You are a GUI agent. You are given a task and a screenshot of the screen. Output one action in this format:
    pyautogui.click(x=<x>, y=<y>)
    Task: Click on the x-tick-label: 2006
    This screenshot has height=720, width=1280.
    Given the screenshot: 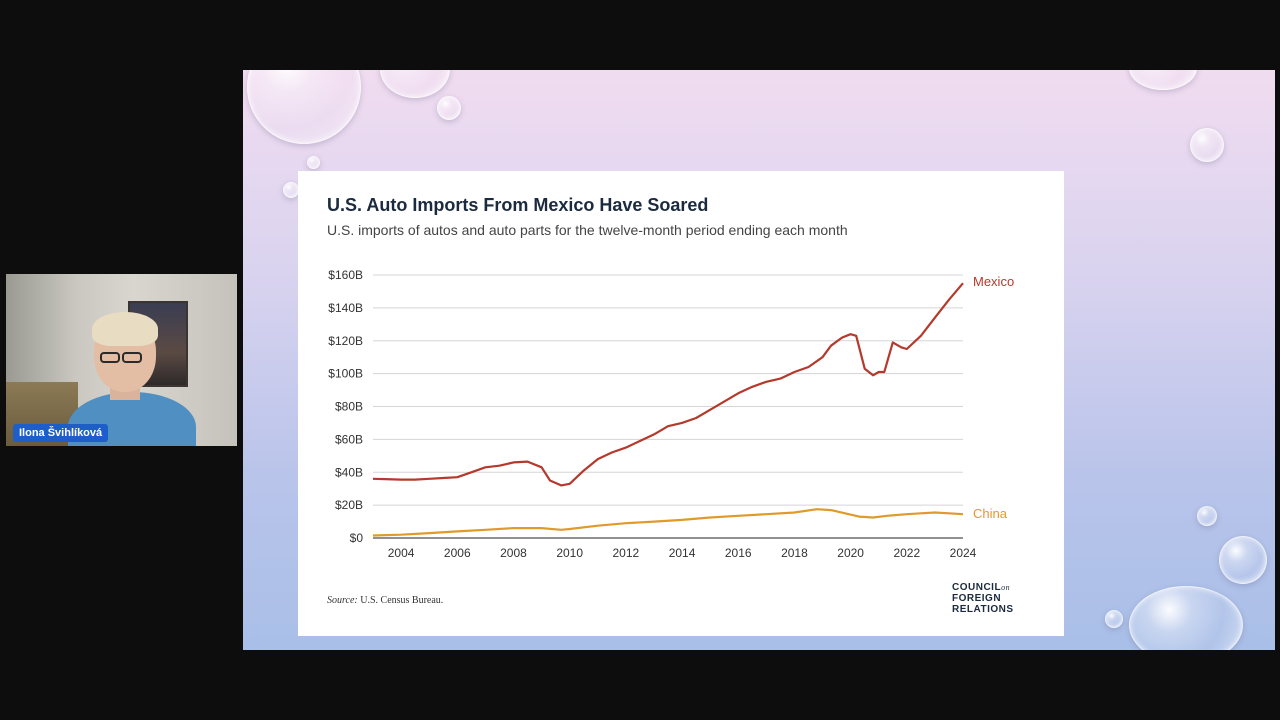 What is the action you would take?
    pyautogui.click(x=457, y=553)
    